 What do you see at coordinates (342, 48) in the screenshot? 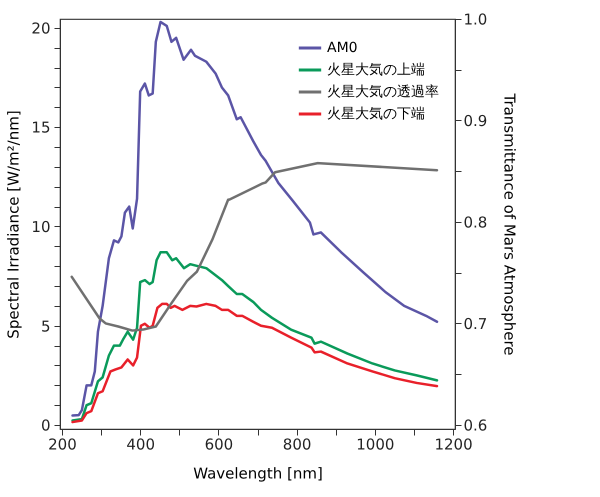
I see `legend-label: AM0` at bounding box center [342, 48].